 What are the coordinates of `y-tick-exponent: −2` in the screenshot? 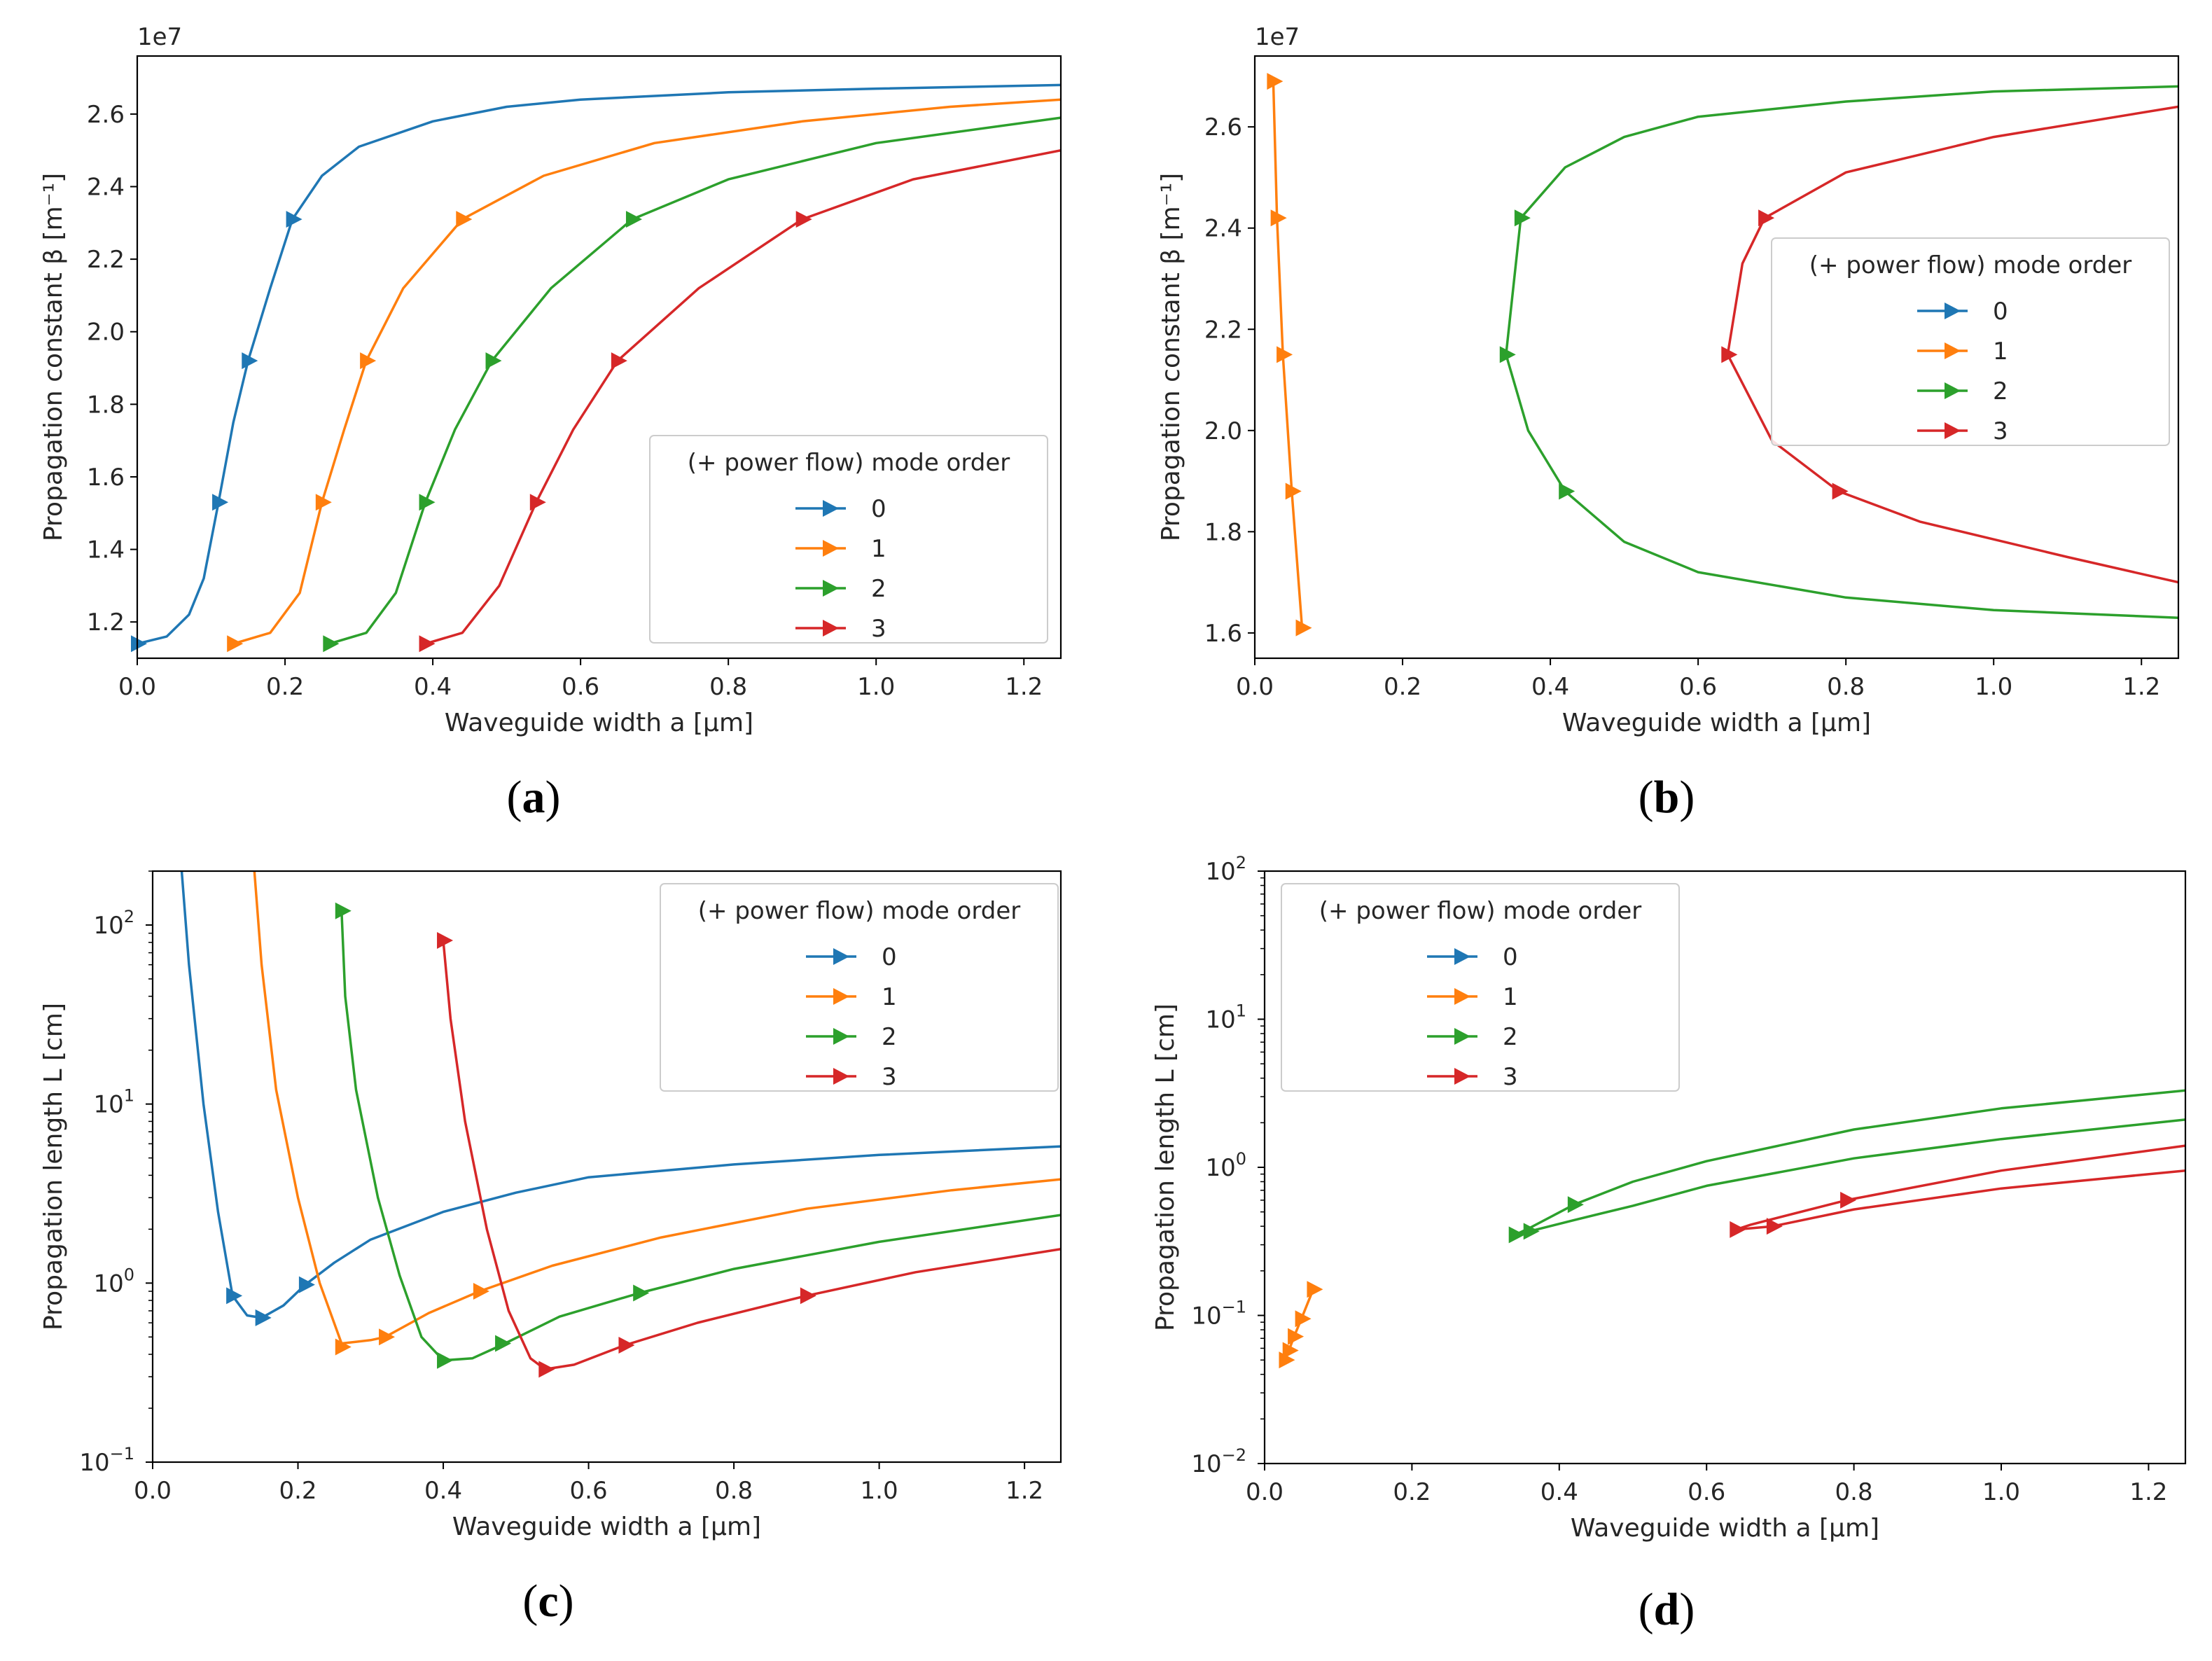 It's located at (1234, 1455).